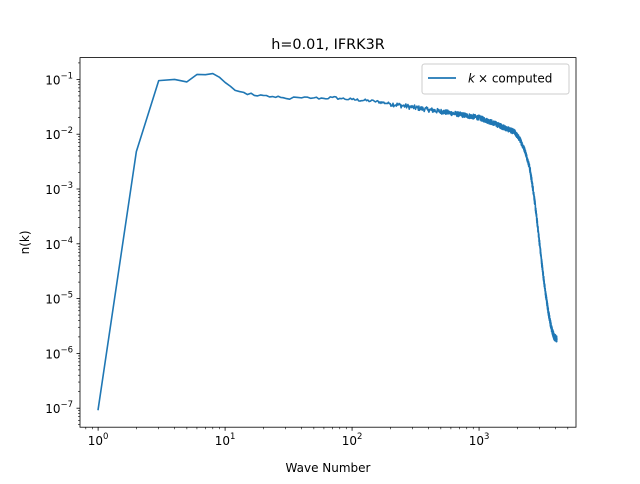 The width and height of the screenshot is (640, 484). Describe the element at coordinates (352, 440) in the screenshot. I see `x-tick-label: 10²` at that location.